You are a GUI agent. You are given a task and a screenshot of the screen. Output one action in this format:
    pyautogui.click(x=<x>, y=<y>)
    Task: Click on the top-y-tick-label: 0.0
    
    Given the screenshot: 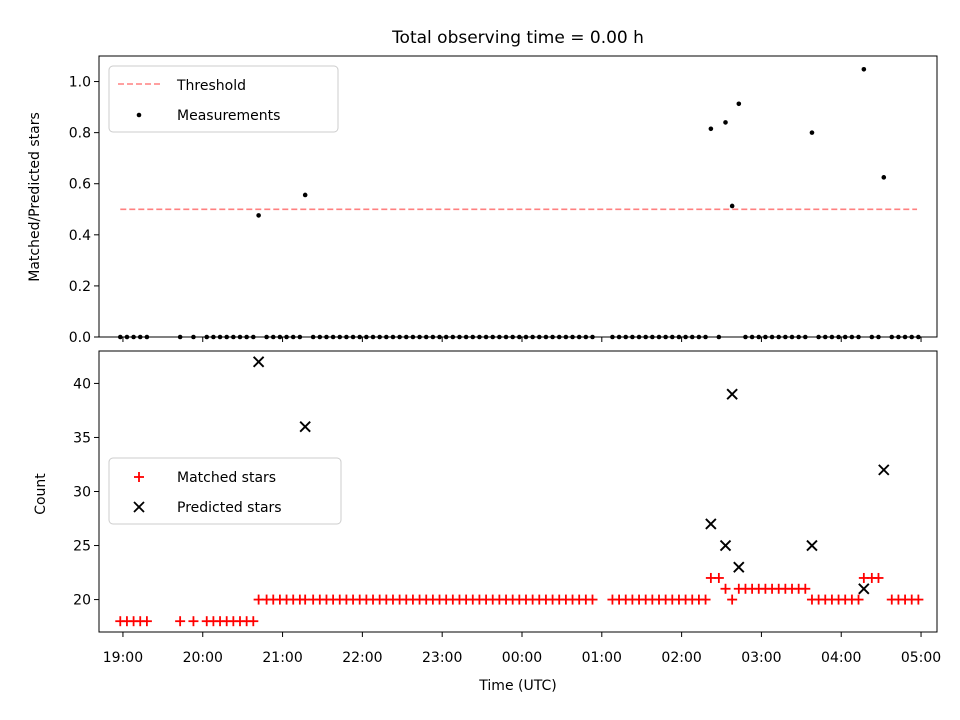 What is the action you would take?
    pyautogui.click(x=80, y=338)
    